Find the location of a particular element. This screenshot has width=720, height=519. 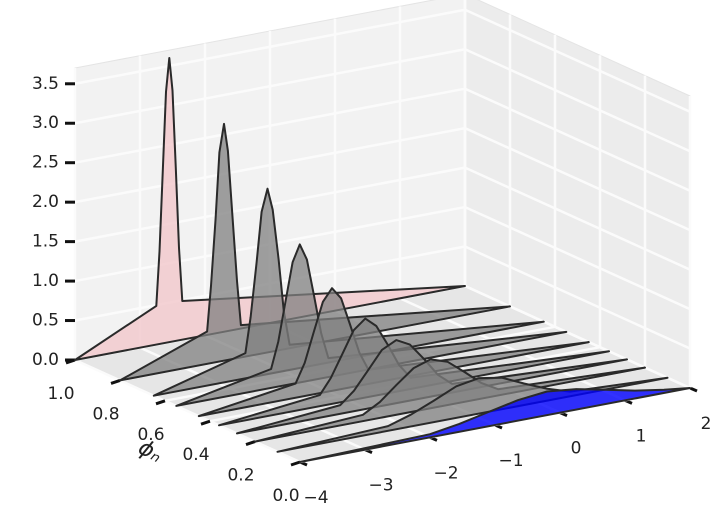

z-tick-label: 1.5 is located at coordinates (45, 242).